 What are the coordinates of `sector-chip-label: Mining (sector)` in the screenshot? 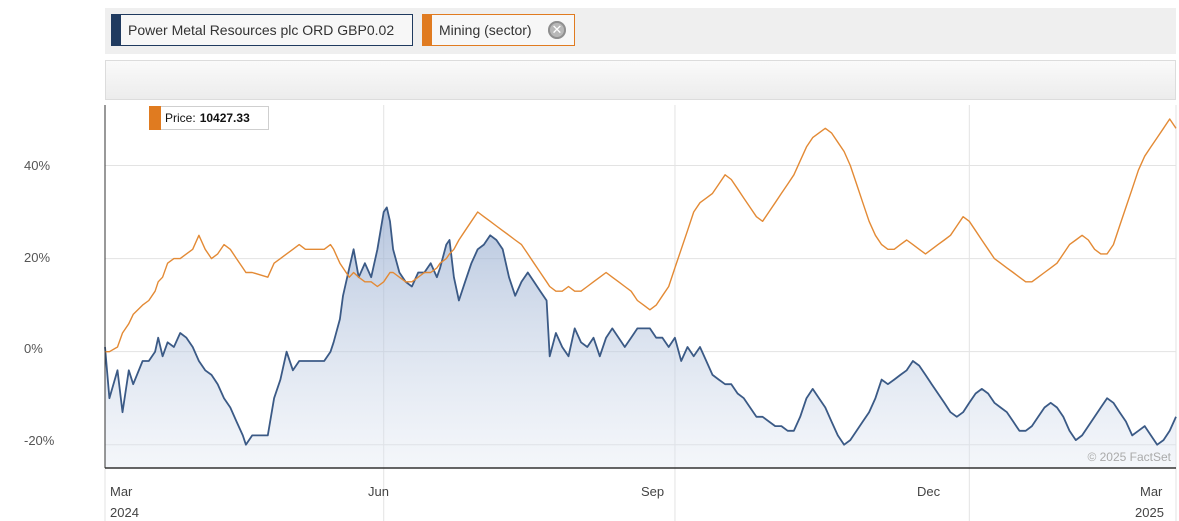 It's located at (485, 30).